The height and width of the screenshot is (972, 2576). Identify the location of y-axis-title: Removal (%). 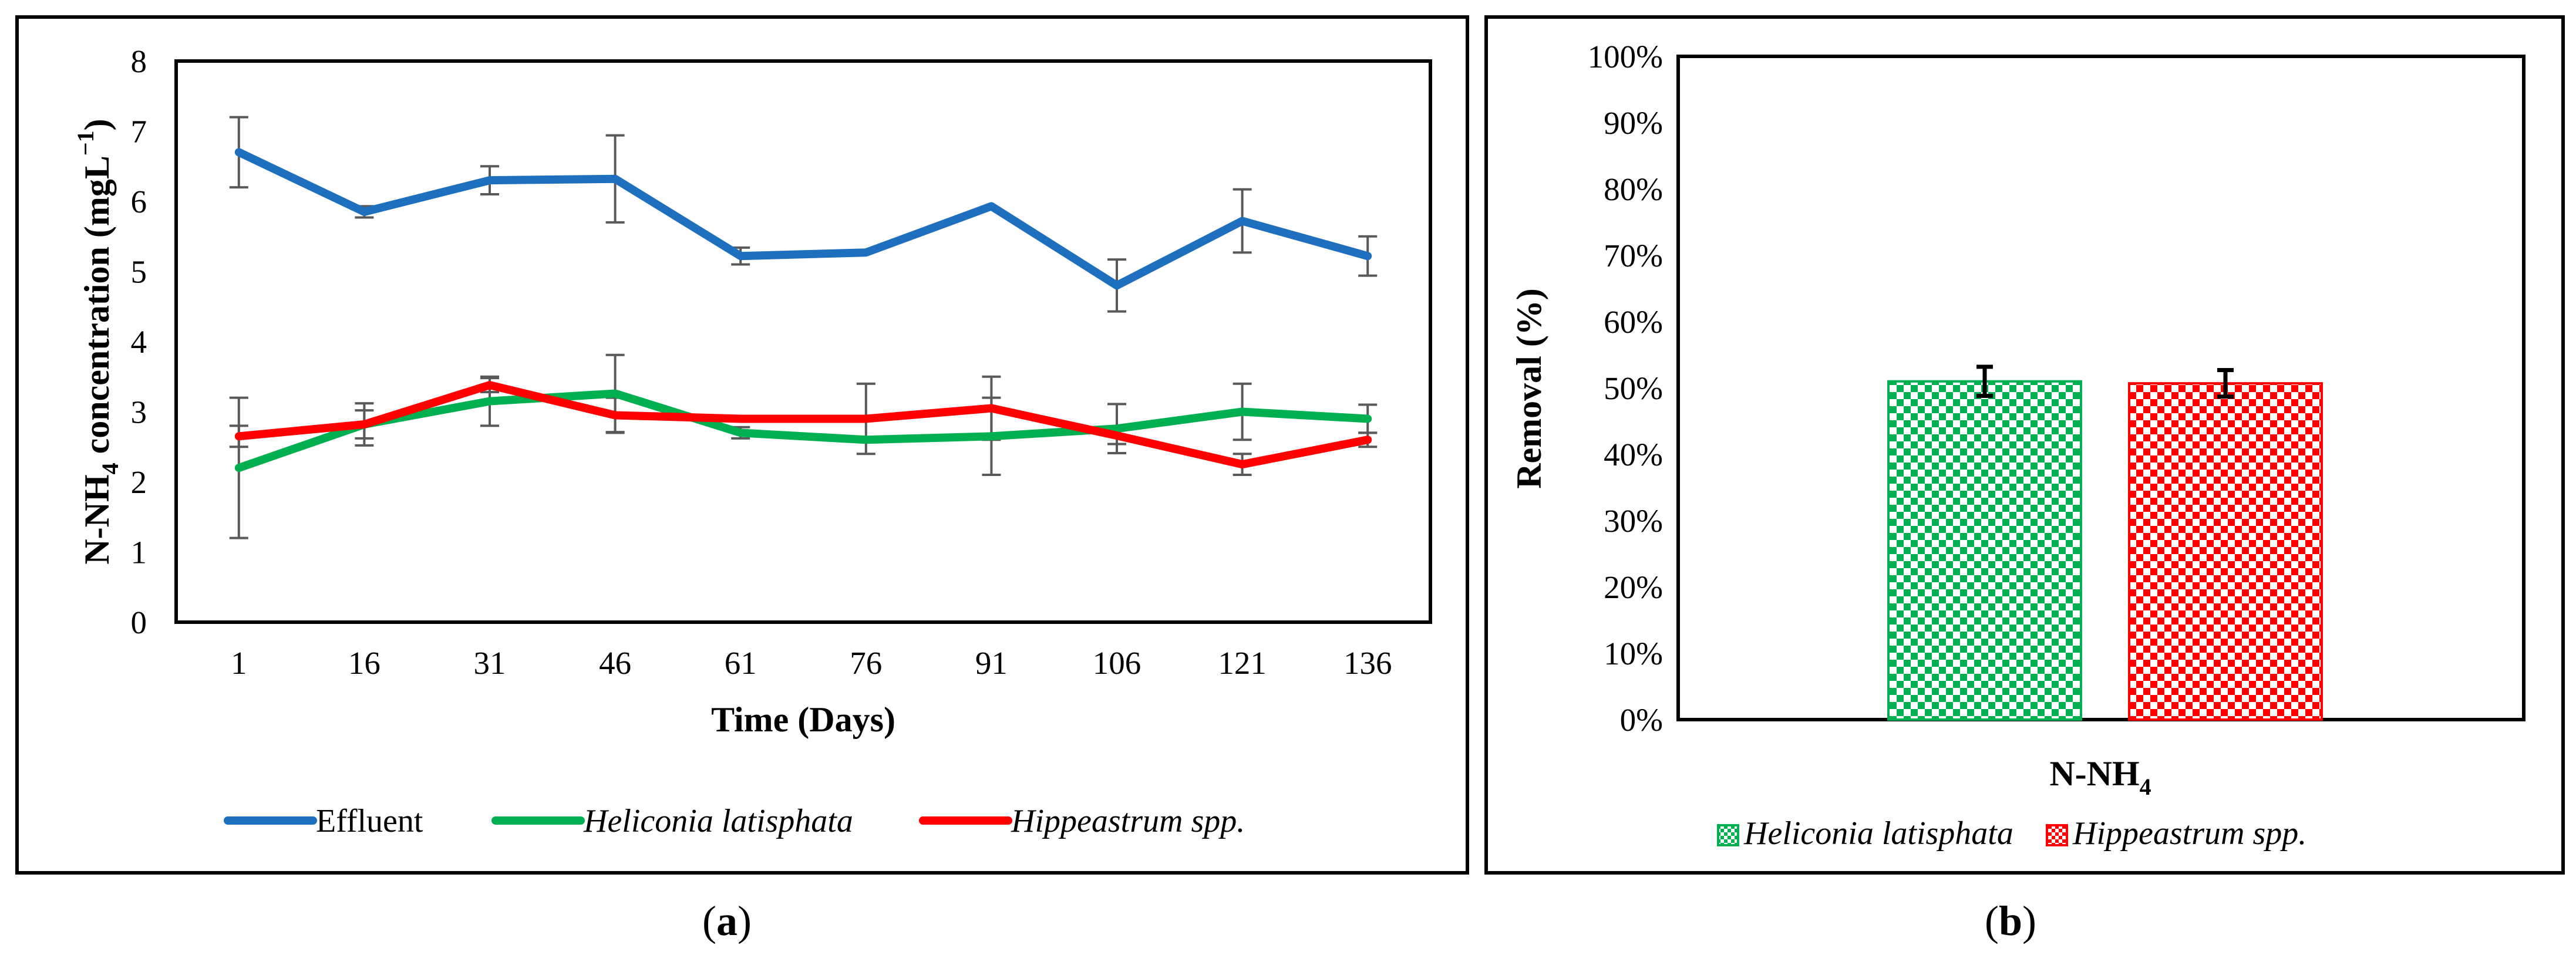
(1529, 389).